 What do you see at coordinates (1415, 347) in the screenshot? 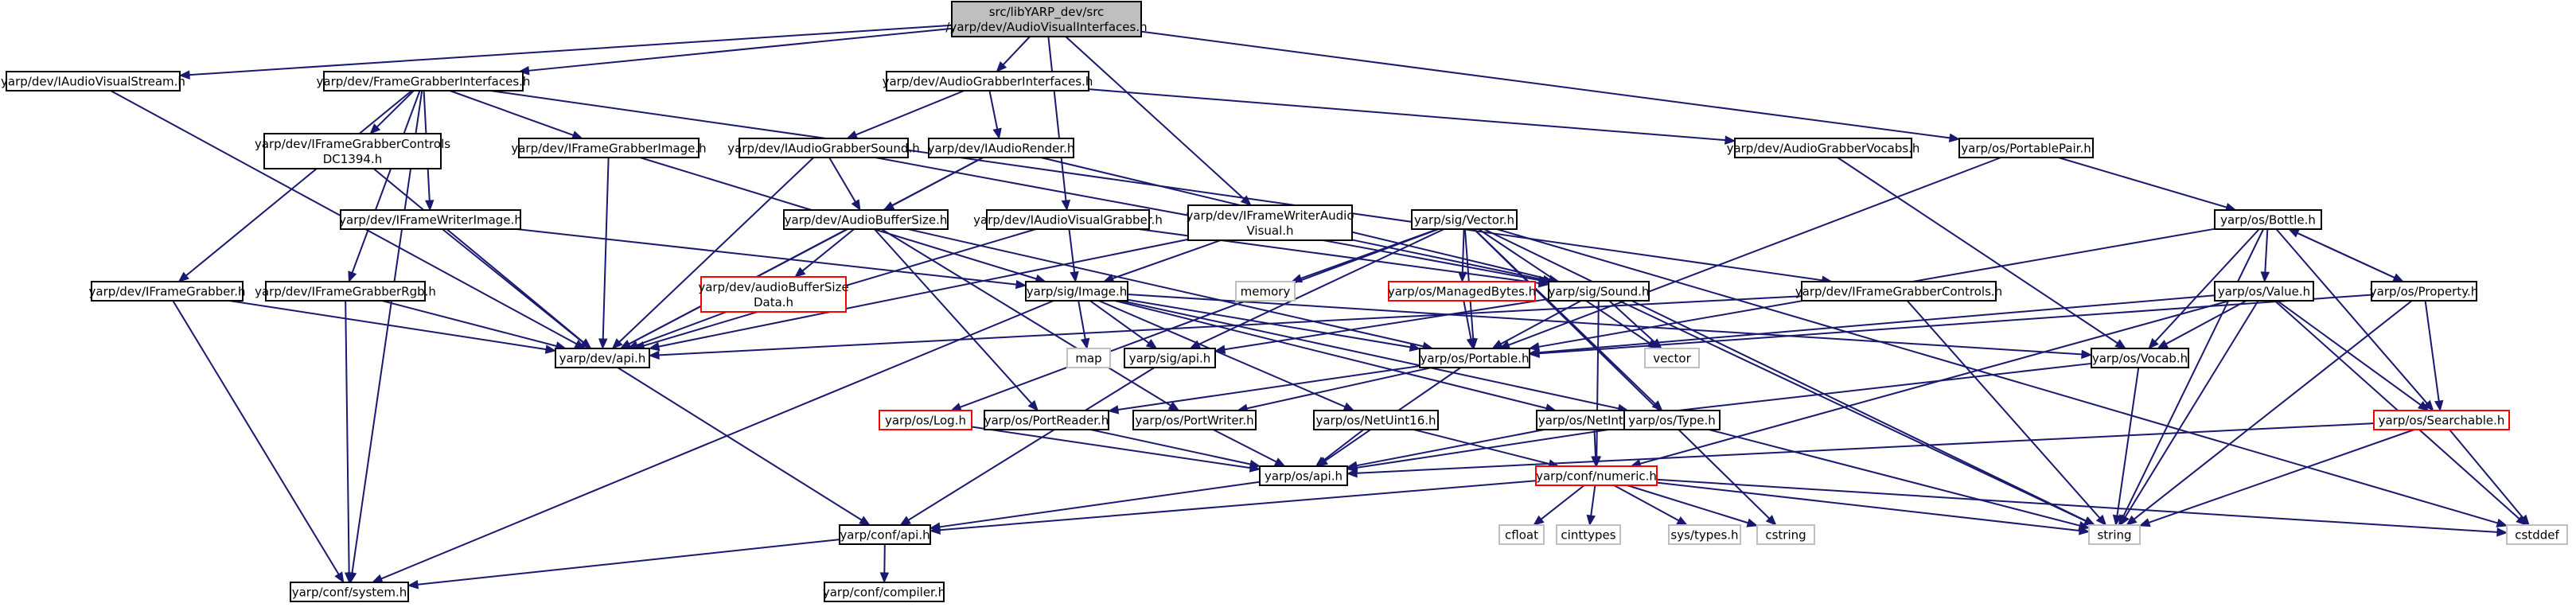
I see `arrowhead-sigimage-to-portable` at bounding box center [1415, 347].